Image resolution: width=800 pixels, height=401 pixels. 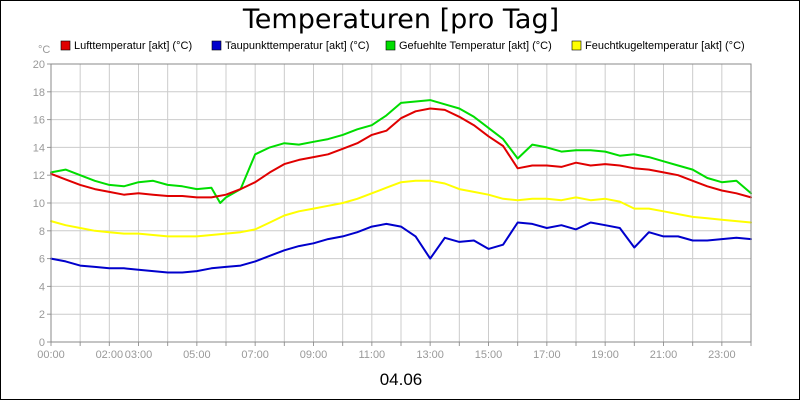 I want to click on x-tick-label: 09:00, so click(x=314, y=355).